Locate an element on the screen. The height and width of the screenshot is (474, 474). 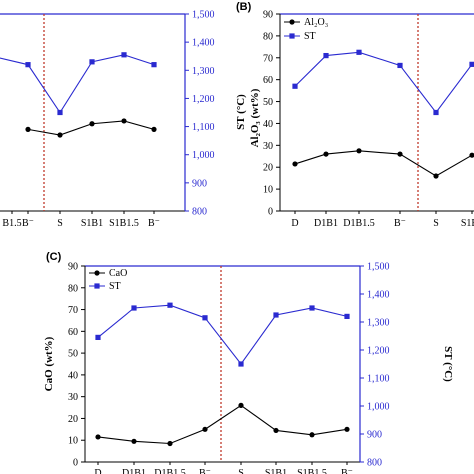
panel-c-y-tick-label: 60 is located at coordinates (73, 332).